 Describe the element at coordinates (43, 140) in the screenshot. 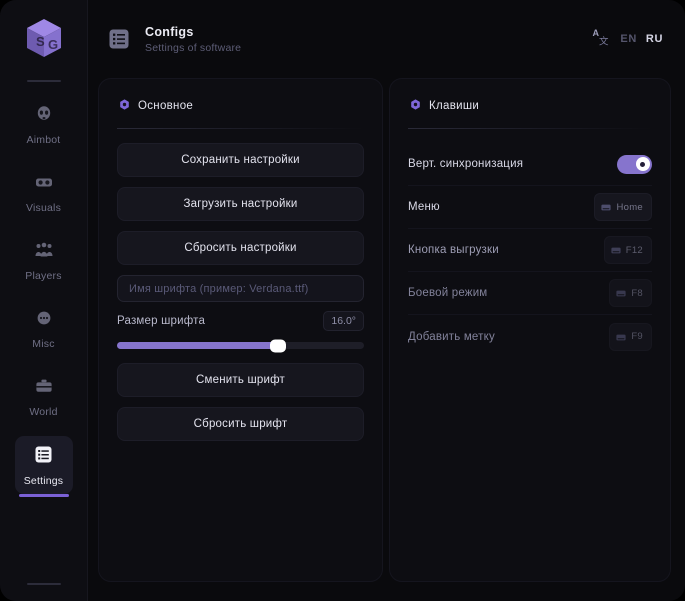

I see `sidebar-item-label: Aimbot` at that location.